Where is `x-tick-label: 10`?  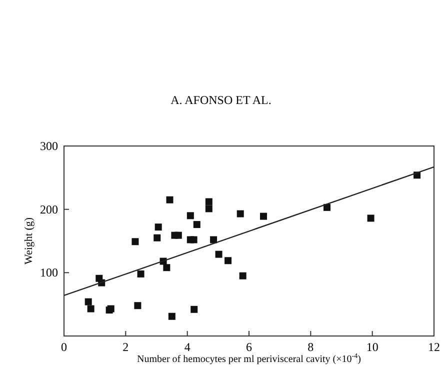 x-tick-label: 10 is located at coordinates (372, 347).